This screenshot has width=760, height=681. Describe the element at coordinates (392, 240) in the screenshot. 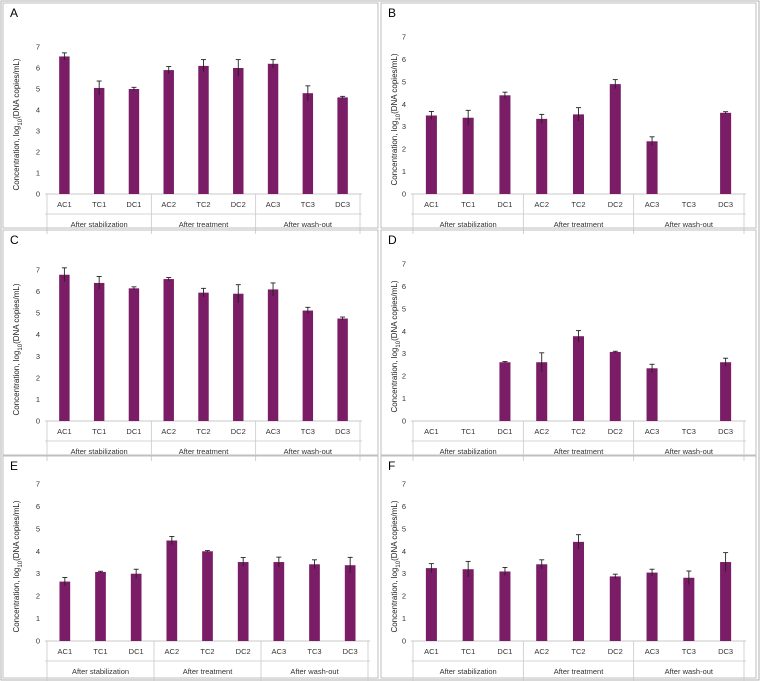

I see `panel-letter: D` at that location.